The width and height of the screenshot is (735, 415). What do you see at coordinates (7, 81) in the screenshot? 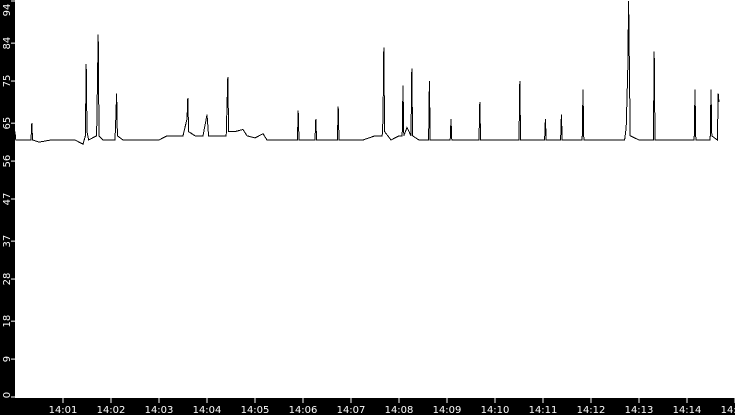
I see `y-tick-label: 75` at bounding box center [7, 81].